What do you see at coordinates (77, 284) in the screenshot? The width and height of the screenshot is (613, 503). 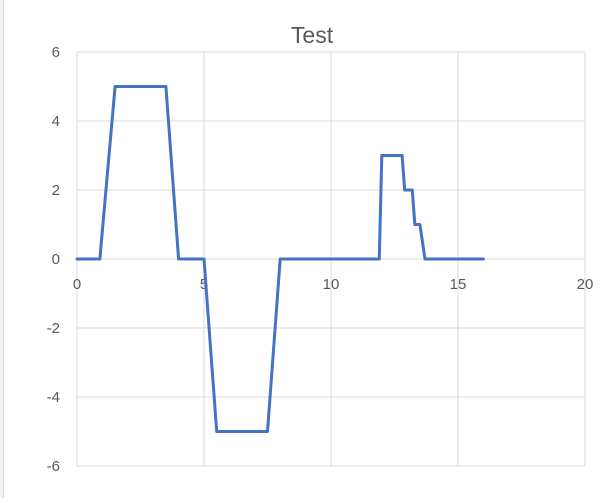 I see `x-tick-label: 0` at bounding box center [77, 284].